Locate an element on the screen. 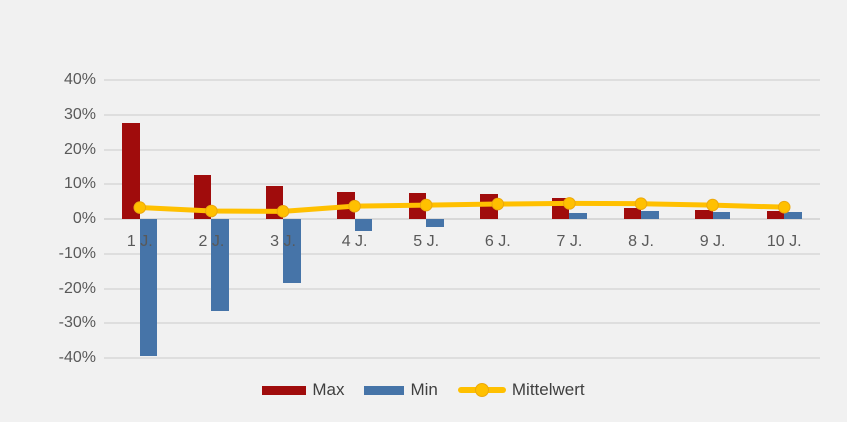  x-axis-label: 6 J. is located at coordinates (497, 241).